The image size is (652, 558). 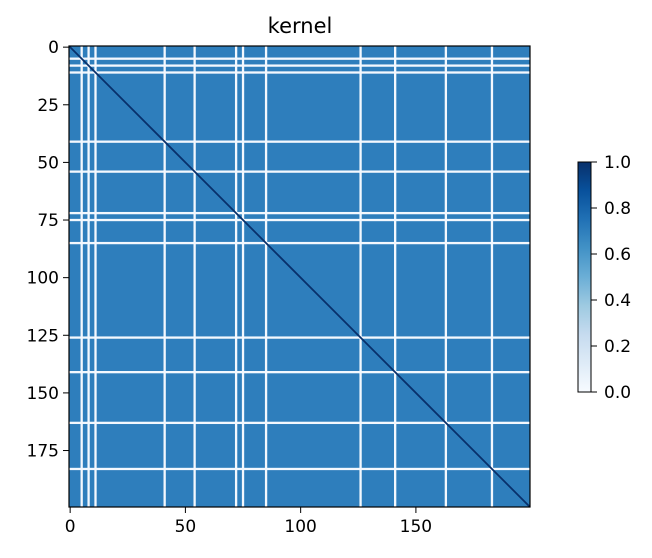 I want to click on y-tick-label: 100, so click(x=43, y=279).